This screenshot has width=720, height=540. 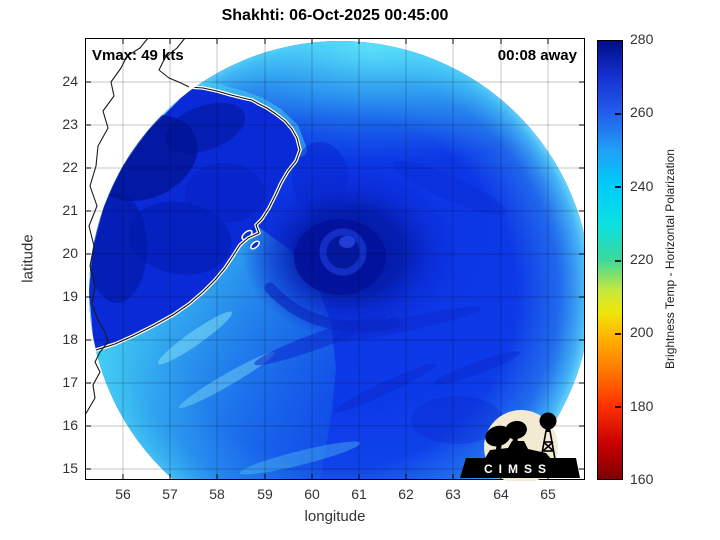 I want to click on y-tick-label: 15, so click(x=70, y=468).